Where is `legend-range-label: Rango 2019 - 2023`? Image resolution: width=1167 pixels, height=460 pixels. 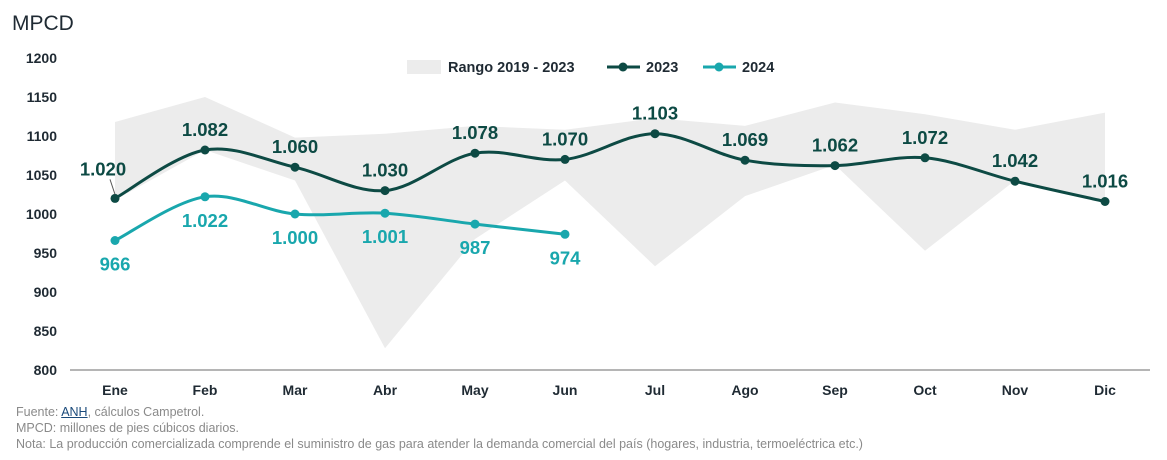
legend-range-label: Rango 2019 - 2023 is located at coordinates (511, 68).